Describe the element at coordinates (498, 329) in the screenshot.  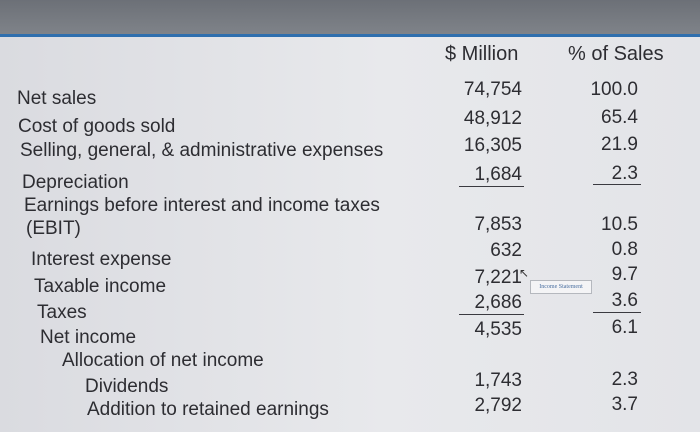
I see `value-million-net-income: 4,535` at that location.